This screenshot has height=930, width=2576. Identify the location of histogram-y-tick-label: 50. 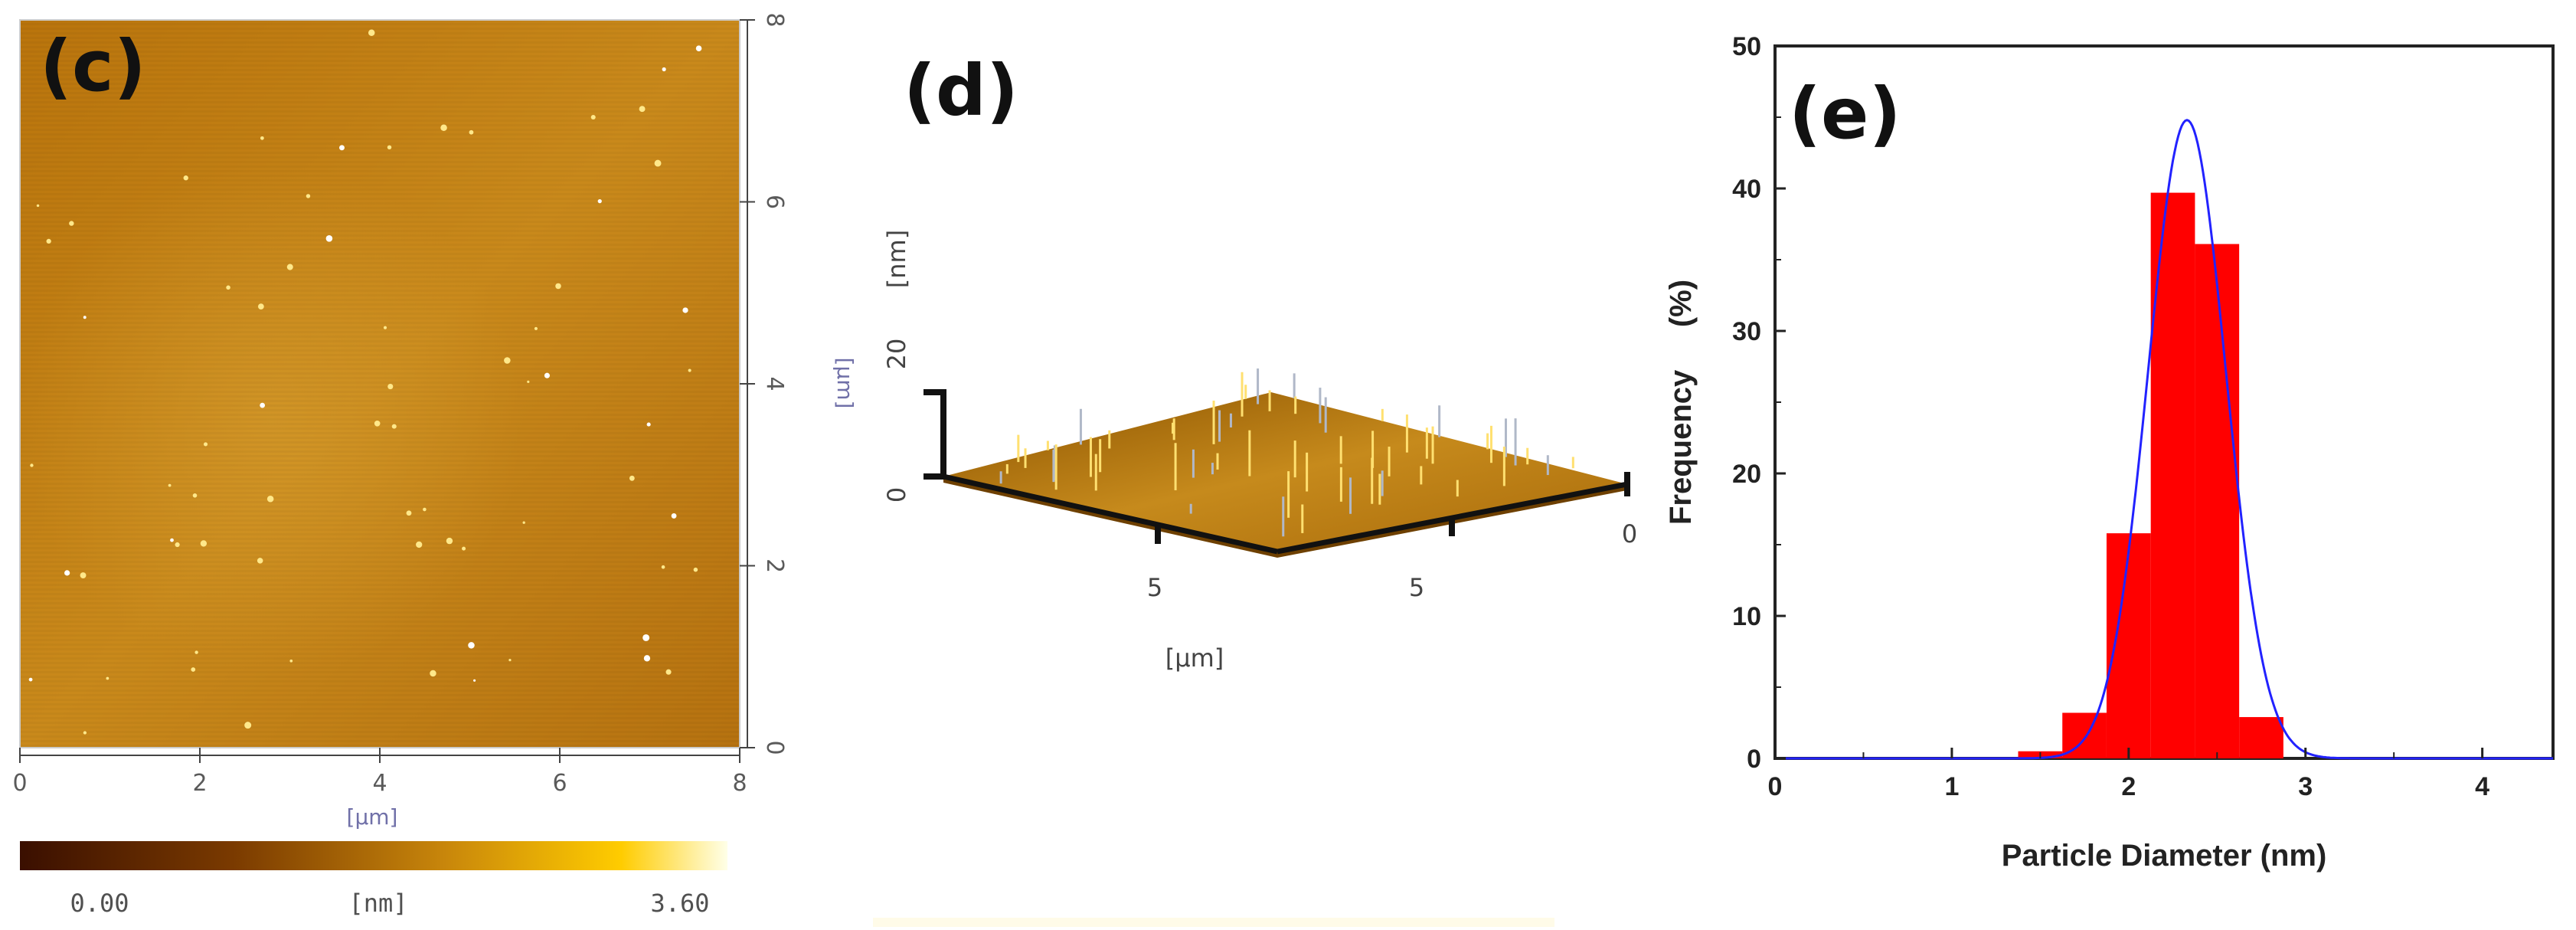
(1746, 46).